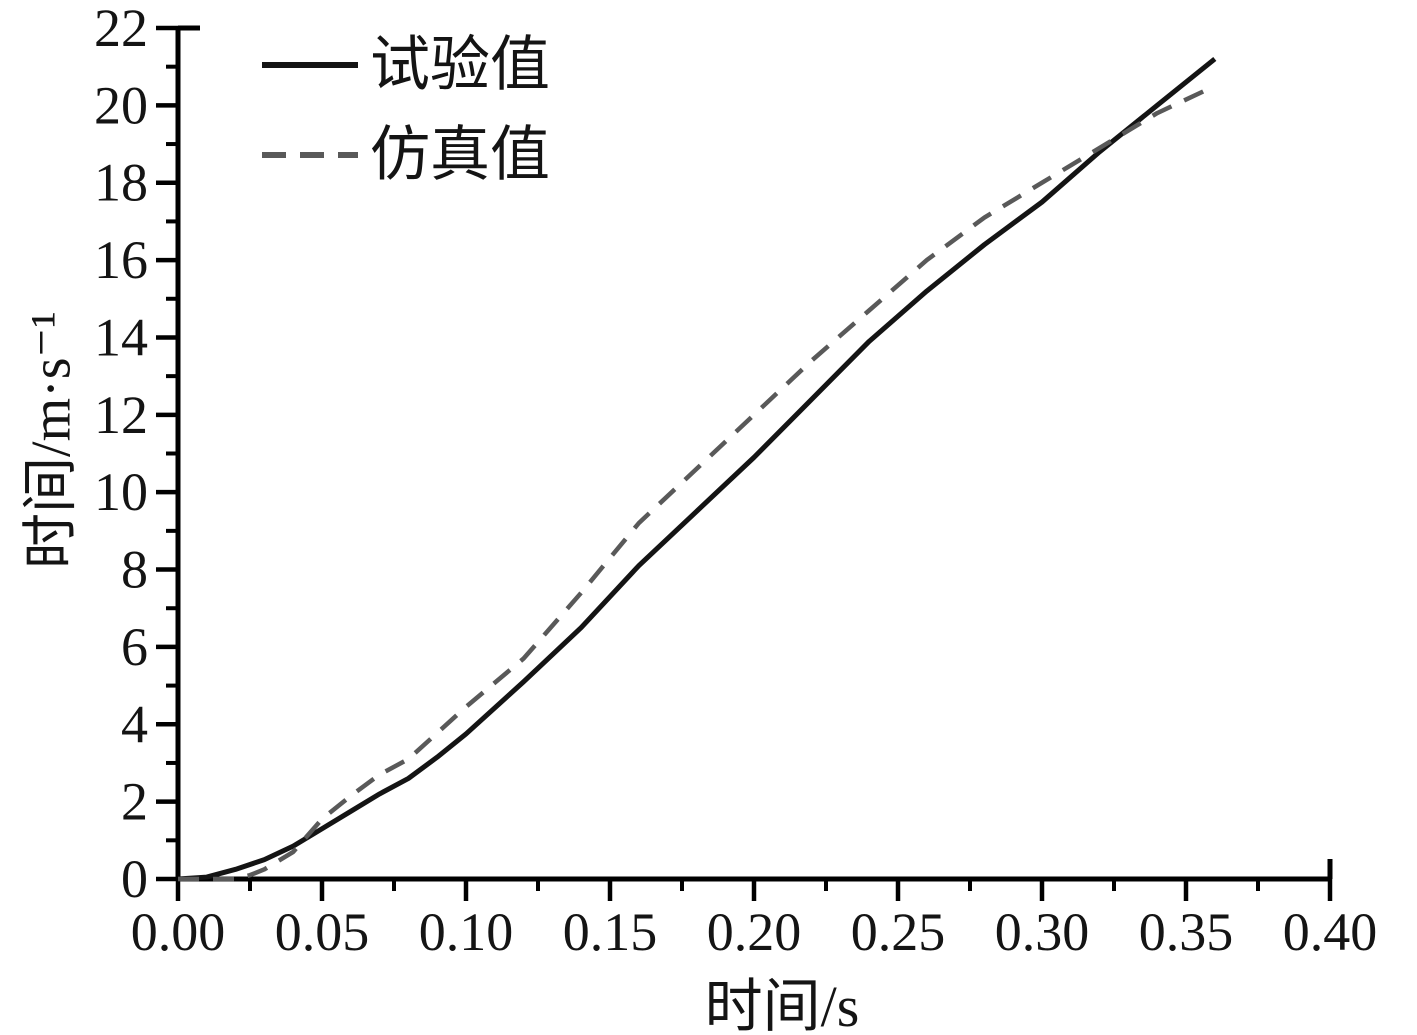  I want to click on svg-text: 0.00, so click(178, 932).